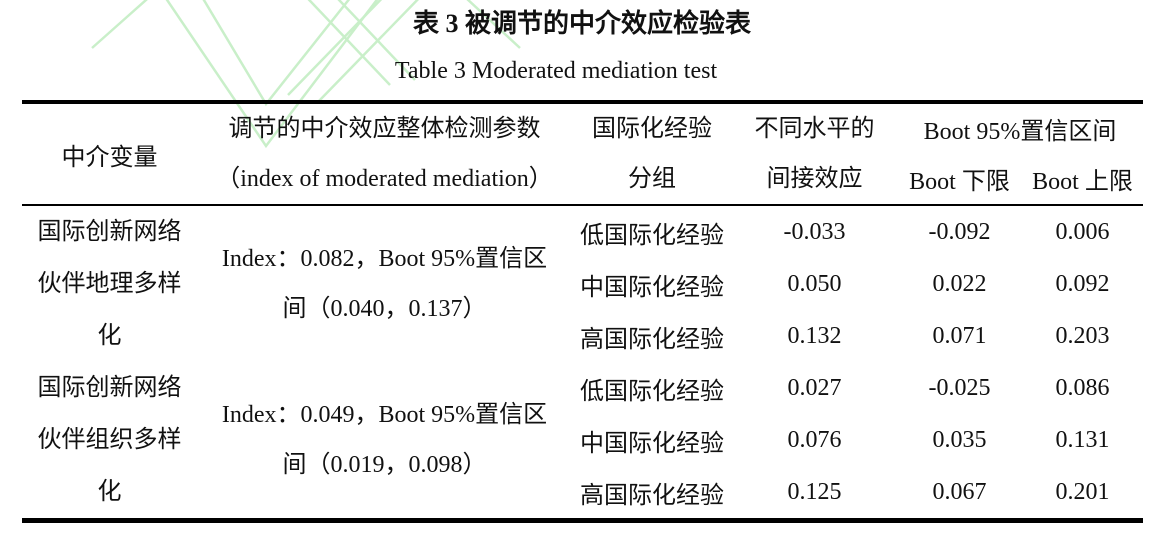  I want to click on mediator-line: 伙伴地理多样, so click(109, 284).